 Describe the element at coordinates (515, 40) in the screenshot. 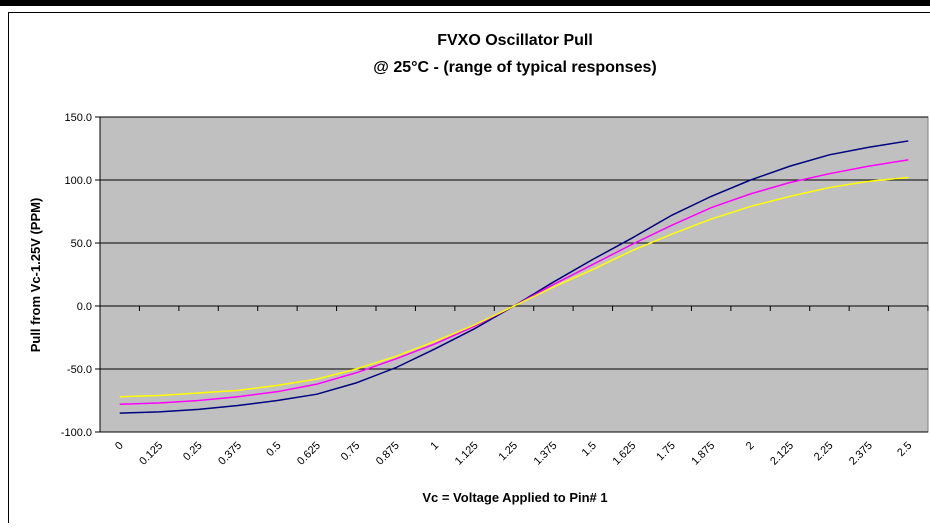

I see `chart-title: FVXO Oscillator Pull` at that location.